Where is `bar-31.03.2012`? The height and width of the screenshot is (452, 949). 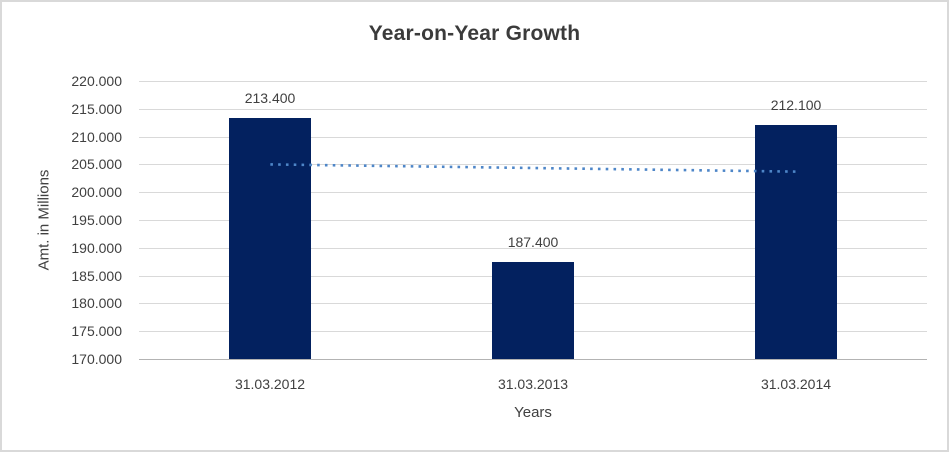 bar-31.03.2012 is located at coordinates (270, 238).